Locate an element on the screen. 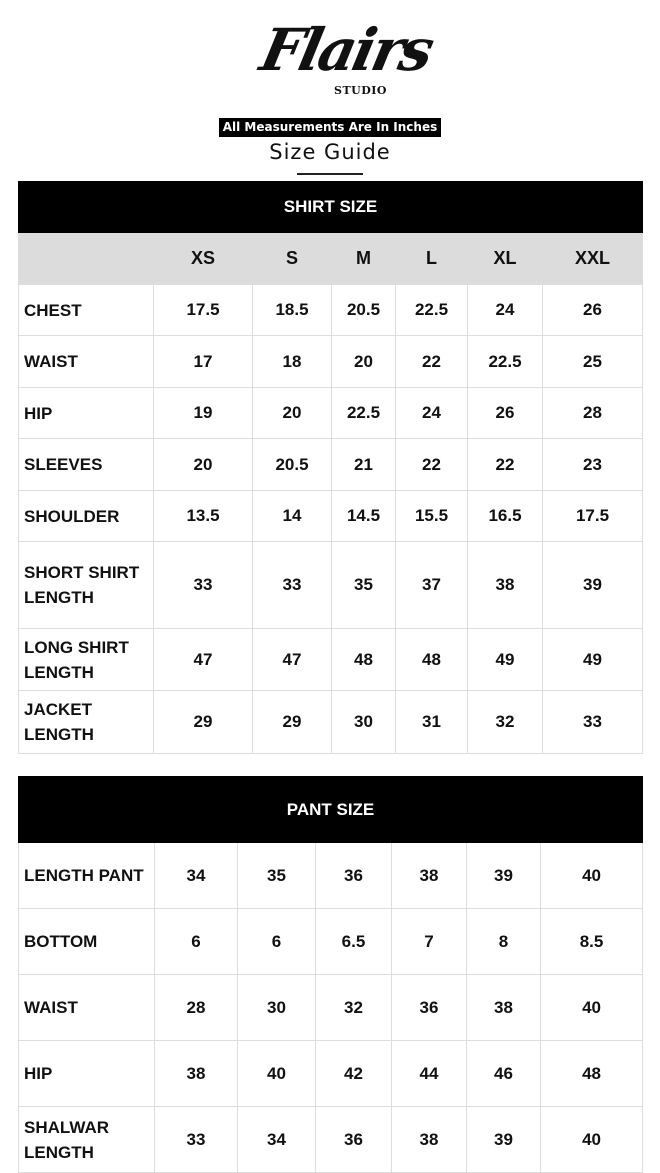 The height and width of the screenshot is (1173, 660). row-label: CHEST is located at coordinates (86, 310).